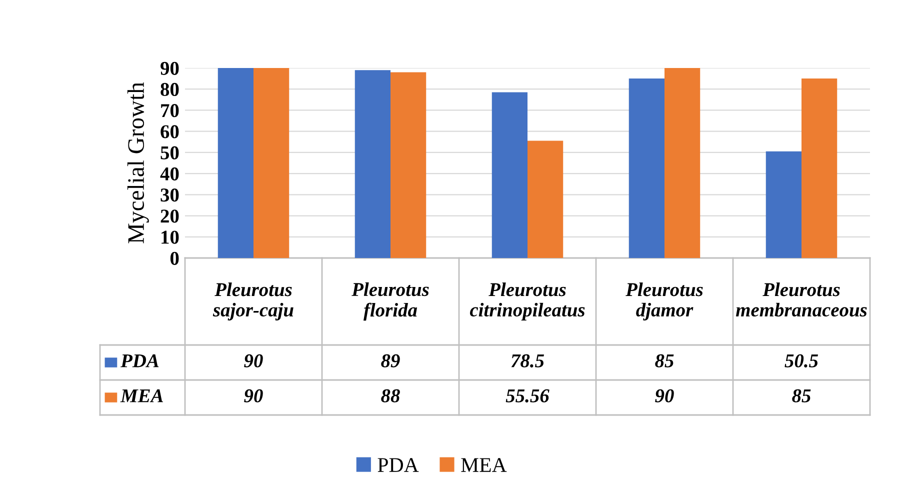  What do you see at coordinates (390, 395) in the screenshot?
I see `data-label: 88` at bounding box center [390, 395].